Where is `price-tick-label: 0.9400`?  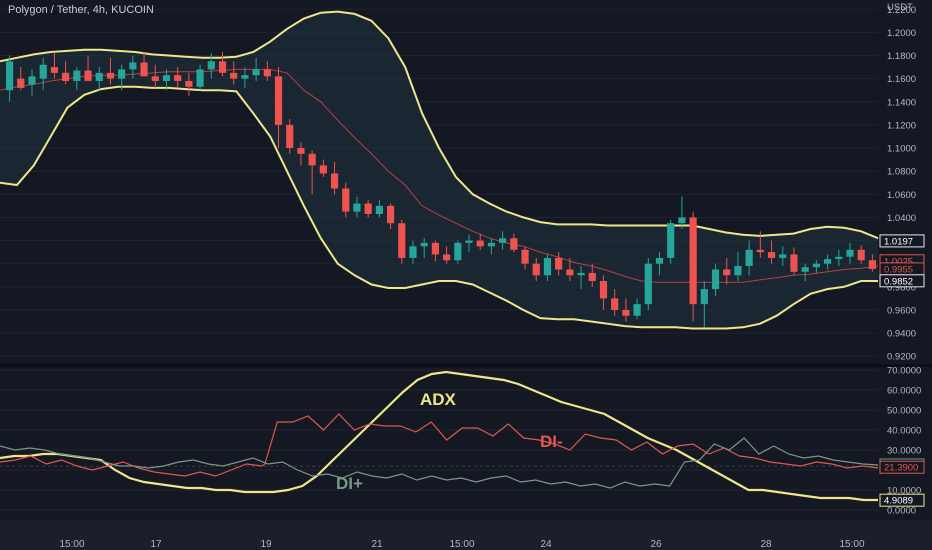
price-tick-label: 0.9400 is located at coordinates (901, 334).